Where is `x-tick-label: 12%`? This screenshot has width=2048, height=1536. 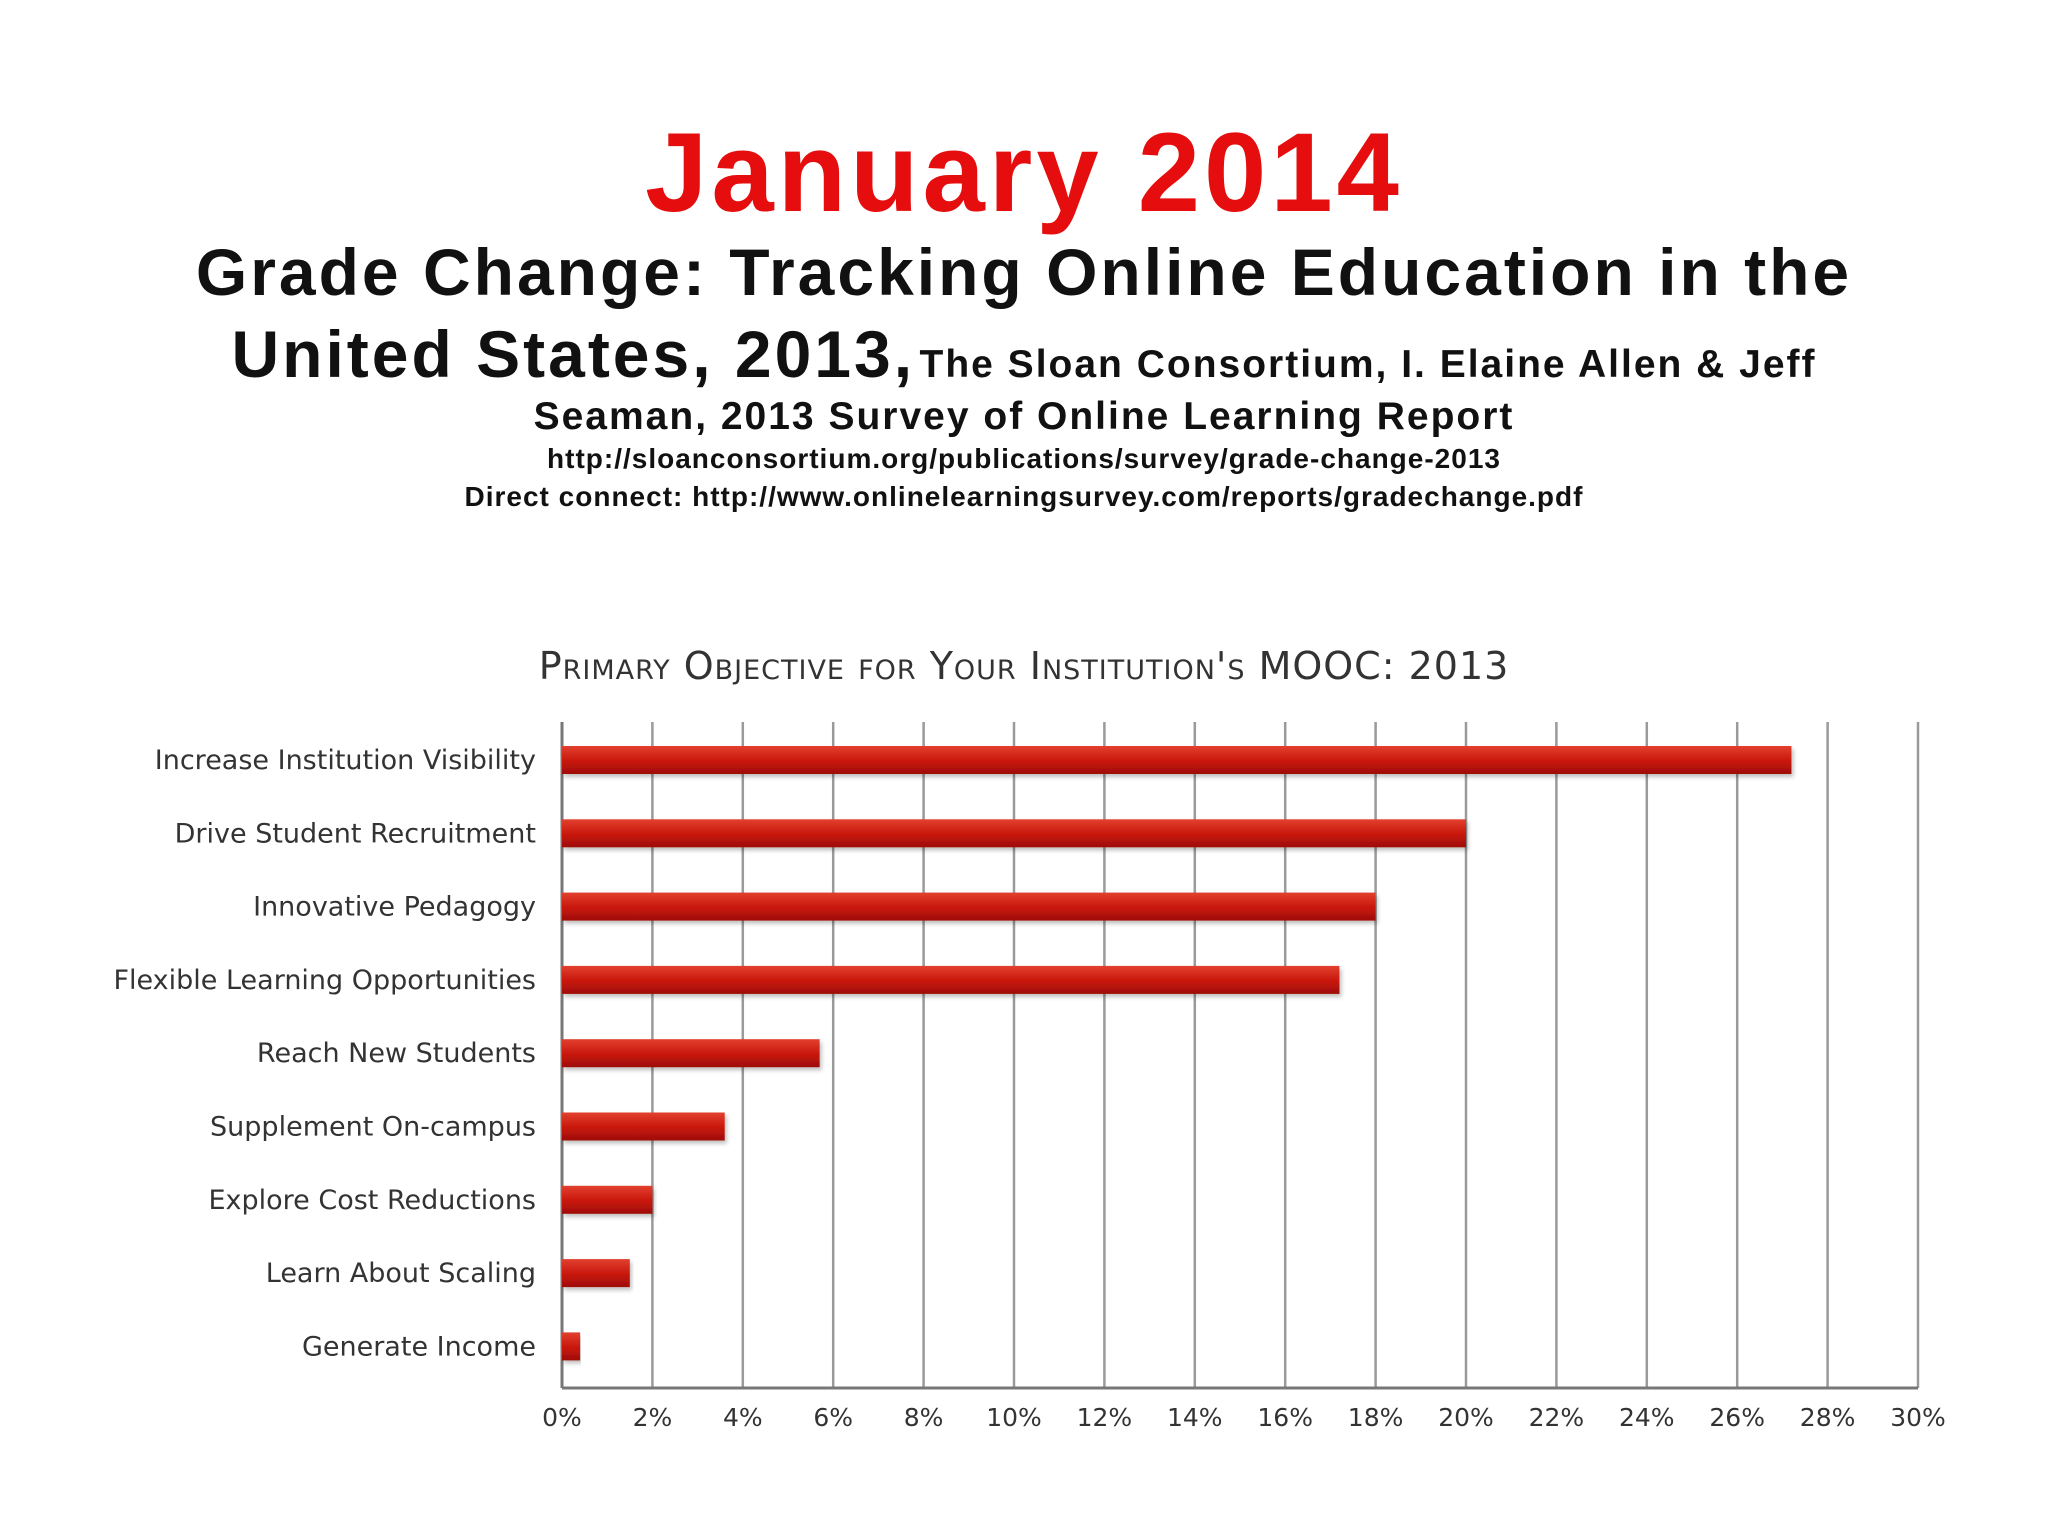 x-tick-label: 12% is located at coordinates (1105, 1417).